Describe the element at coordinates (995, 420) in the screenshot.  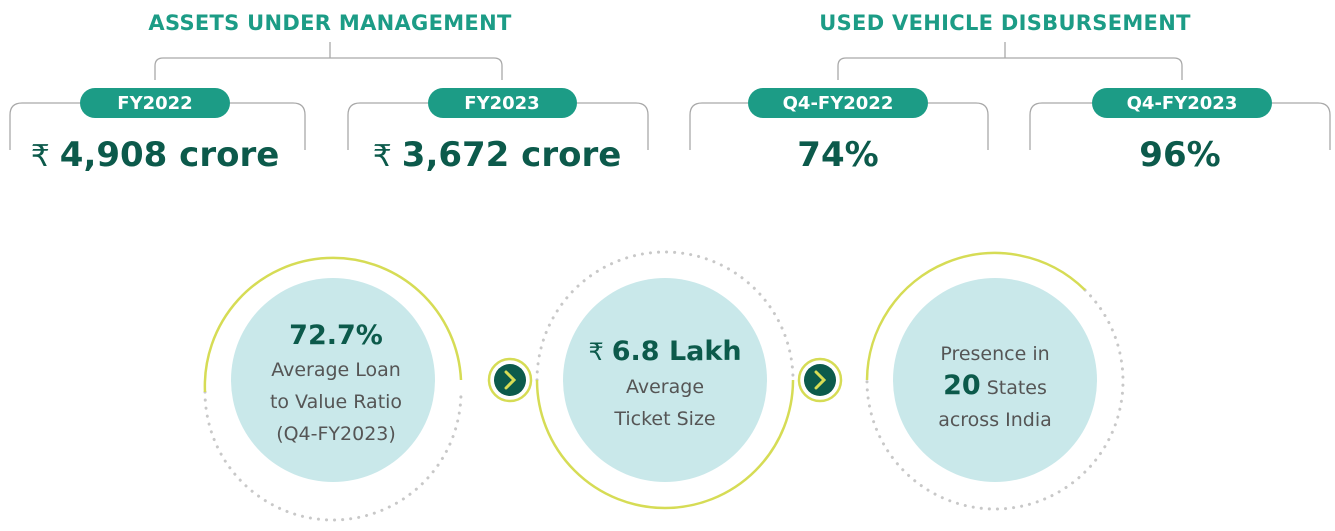
I see `metric-line: across India` at that location.